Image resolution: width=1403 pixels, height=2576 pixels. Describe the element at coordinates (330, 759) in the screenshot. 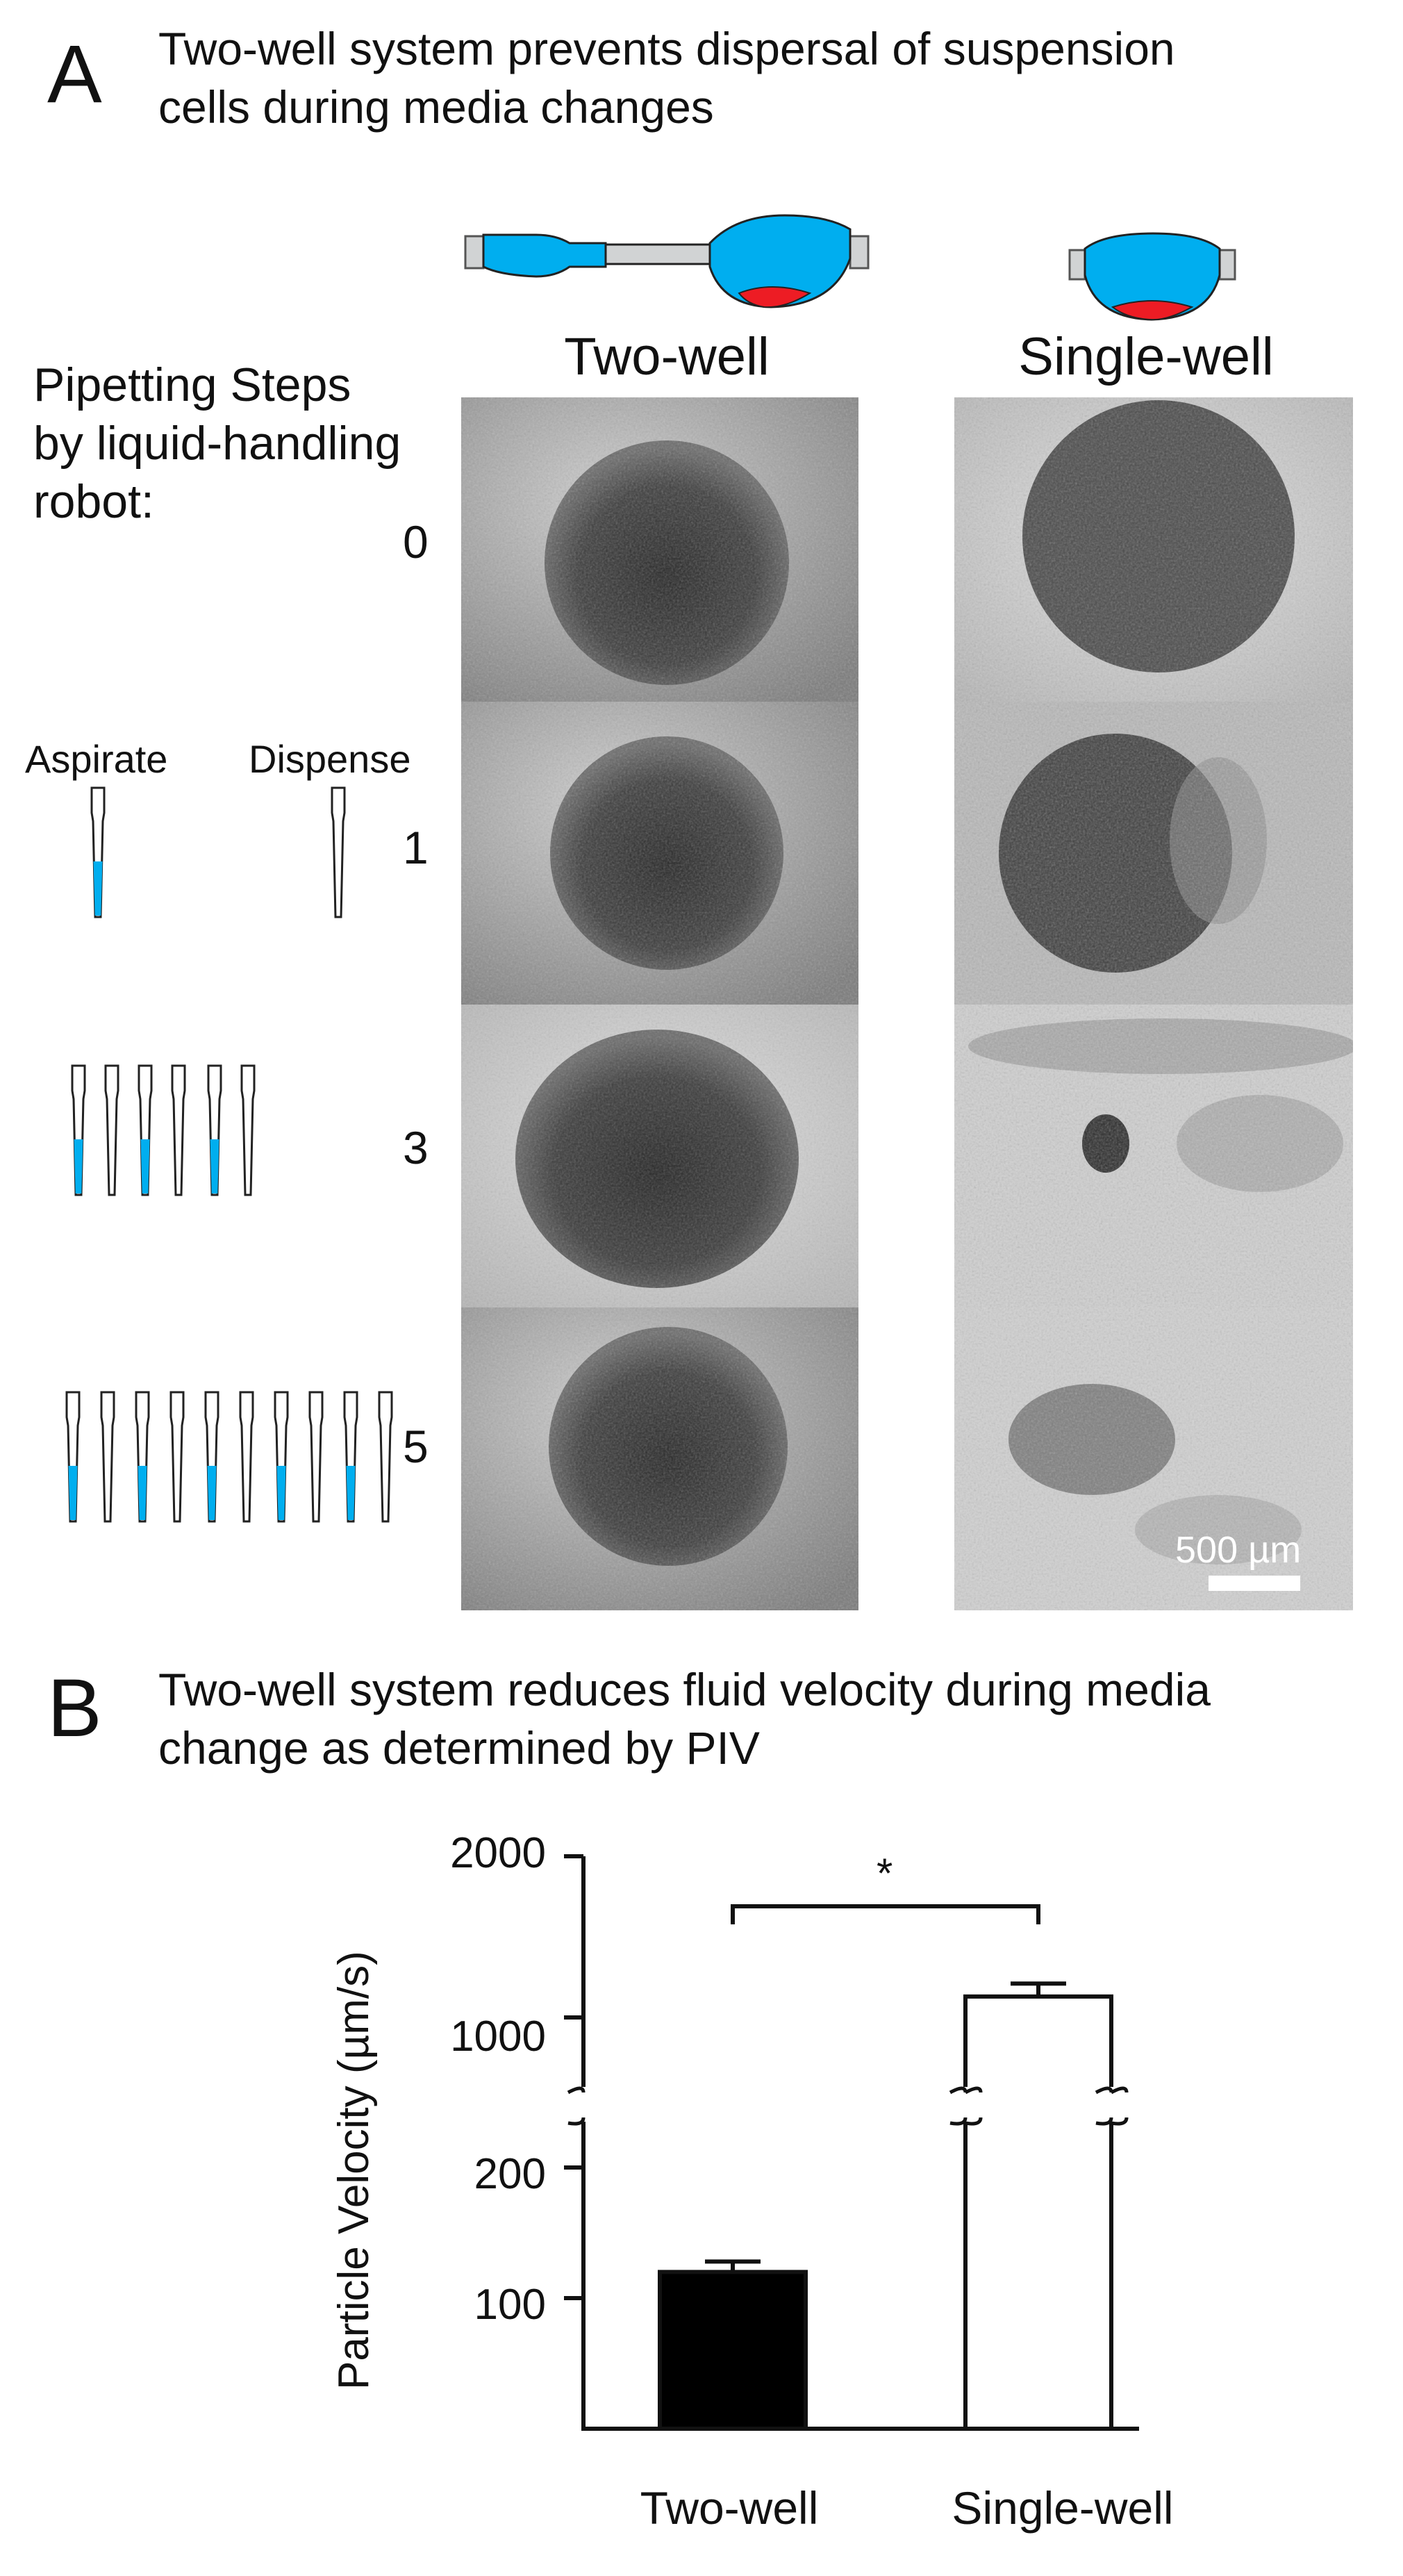

I see `dispense-label: Dispense` at that location.